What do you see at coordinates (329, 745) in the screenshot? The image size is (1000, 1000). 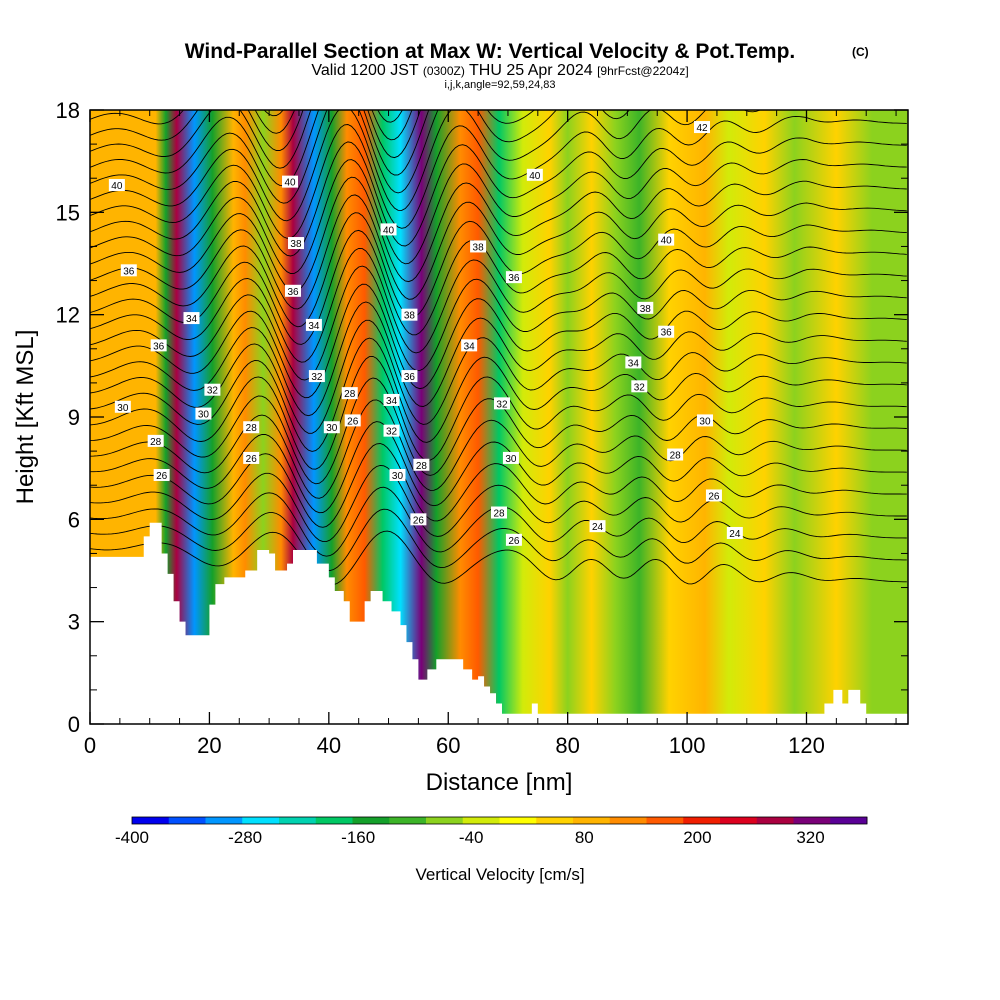 I see `x-tick-label: 40` at bounding box center [329, 745].